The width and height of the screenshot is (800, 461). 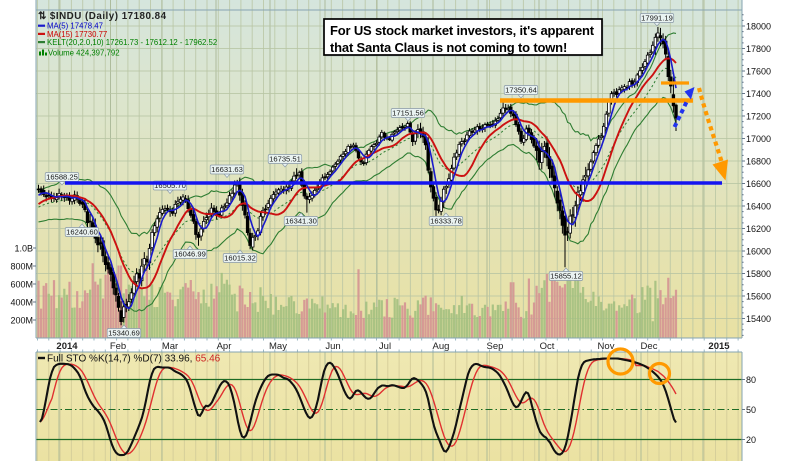 I want to click on svg-text: 2015, so click(x=719, y=346).